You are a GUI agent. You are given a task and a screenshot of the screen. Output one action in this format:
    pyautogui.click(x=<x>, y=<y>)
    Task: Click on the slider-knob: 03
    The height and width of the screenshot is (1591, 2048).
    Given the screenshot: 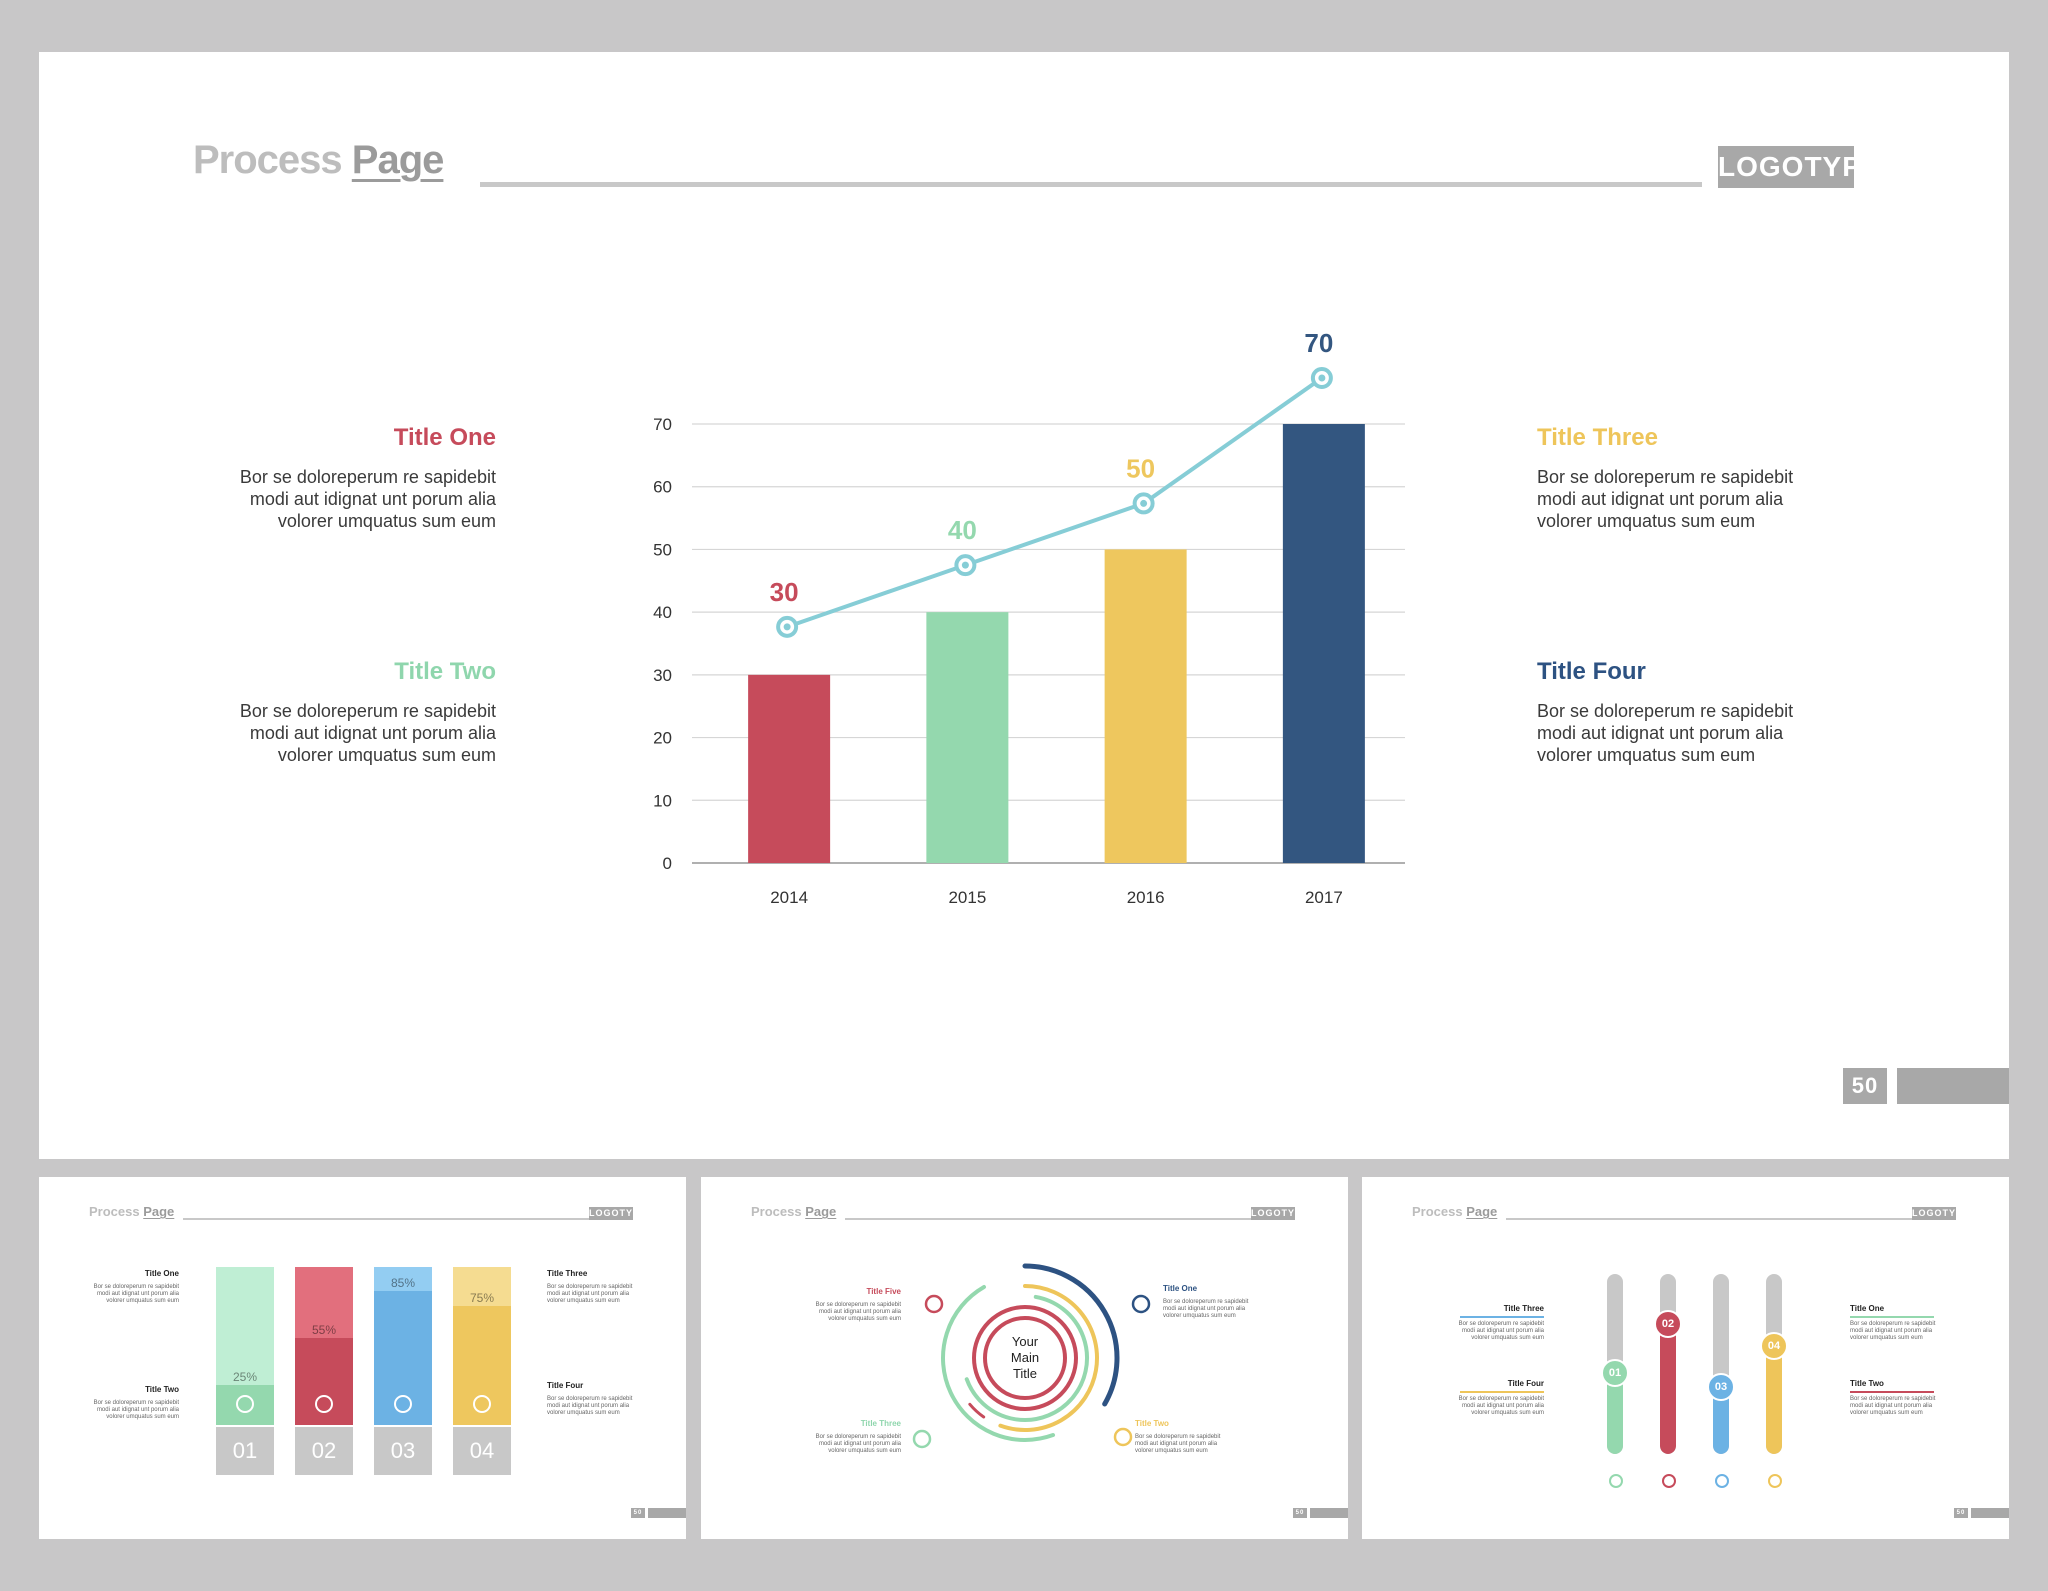 What is the action you would take?
    pyautogui.click(x=1721, y=1387)
    